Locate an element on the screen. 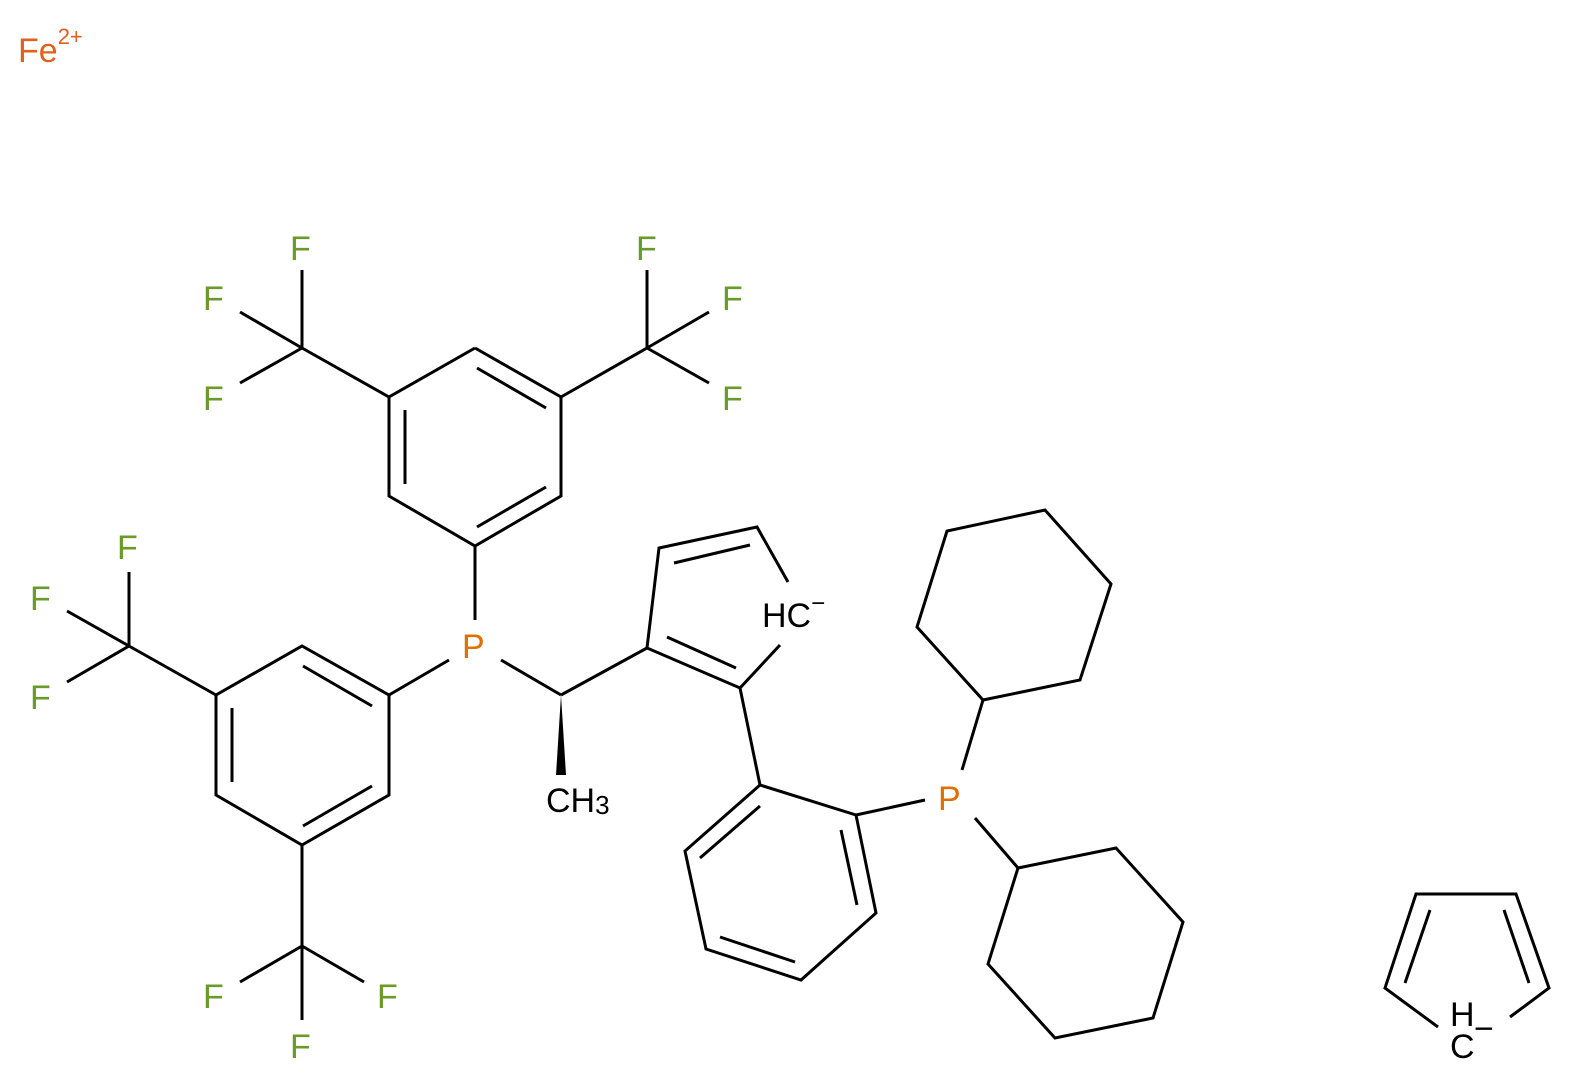 This screenshot has height=1085, width=1572. cp-anion-ring is located at coordinates (1467, 960).